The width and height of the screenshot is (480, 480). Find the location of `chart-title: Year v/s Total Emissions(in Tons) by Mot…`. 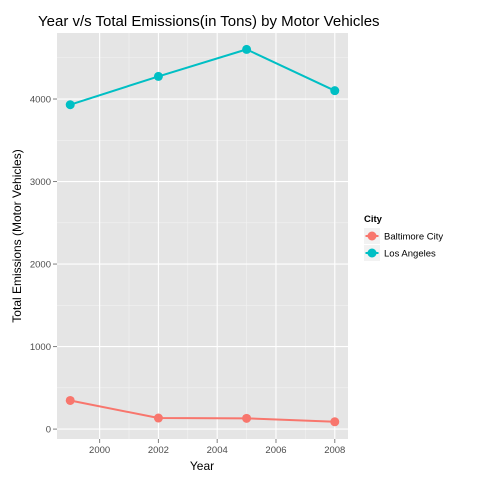

chart-title: Year v/s Total Emissions(in Tons) by Mot… is located at coordinates (209, 21).